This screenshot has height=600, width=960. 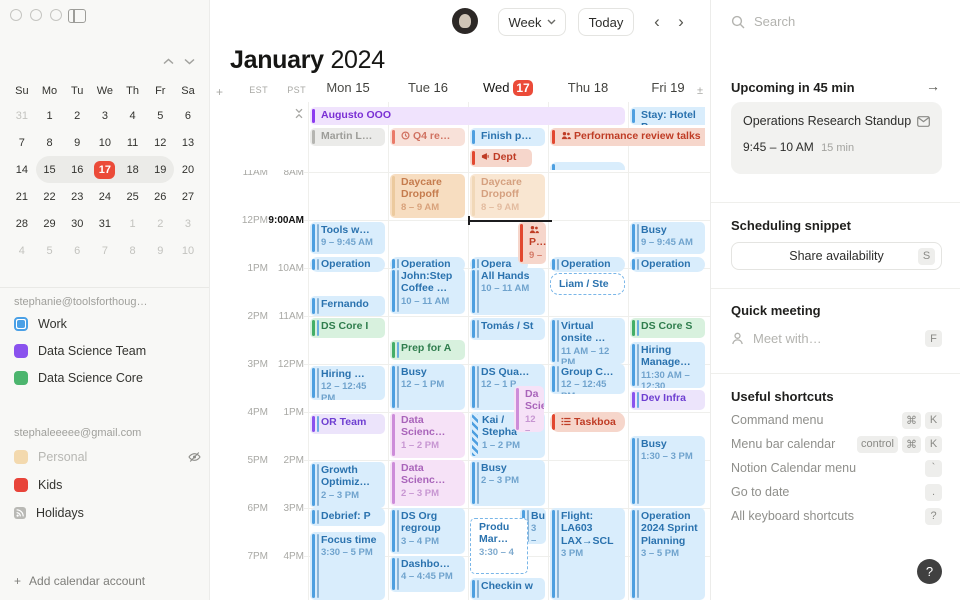 I want to click on add-timezone-icon: +, so click(x=220, y=92).